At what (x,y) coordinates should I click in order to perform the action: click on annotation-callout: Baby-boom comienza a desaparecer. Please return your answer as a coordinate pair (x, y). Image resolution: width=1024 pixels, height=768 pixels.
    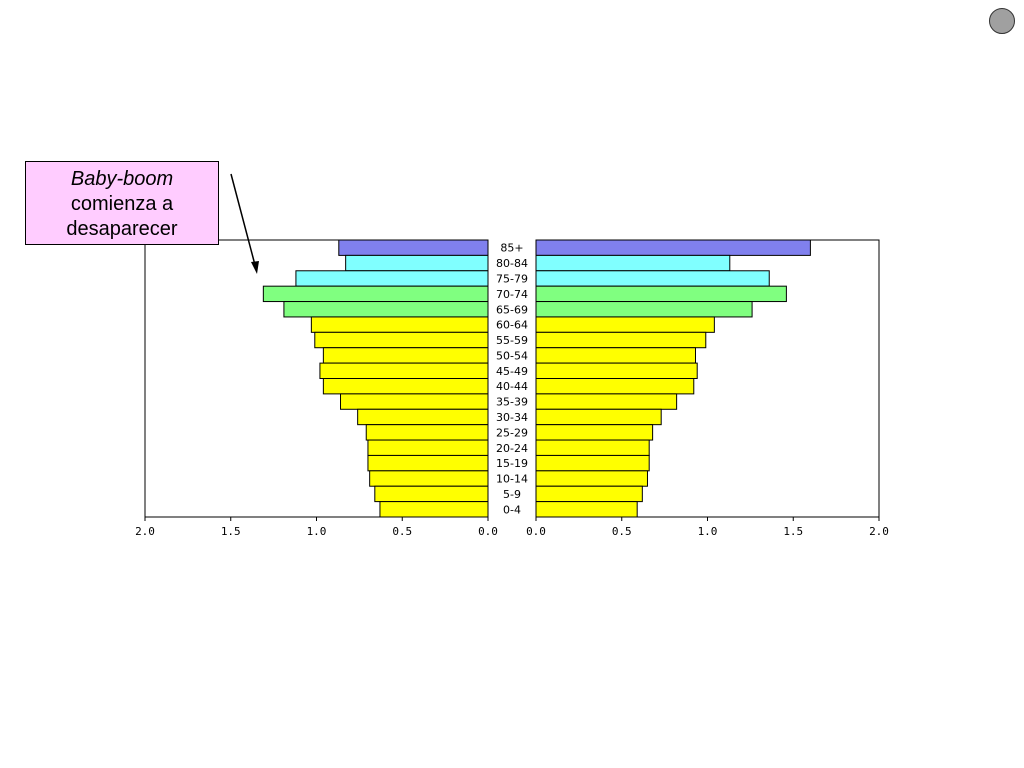
    Looking at the image, I should click on (122, 203).